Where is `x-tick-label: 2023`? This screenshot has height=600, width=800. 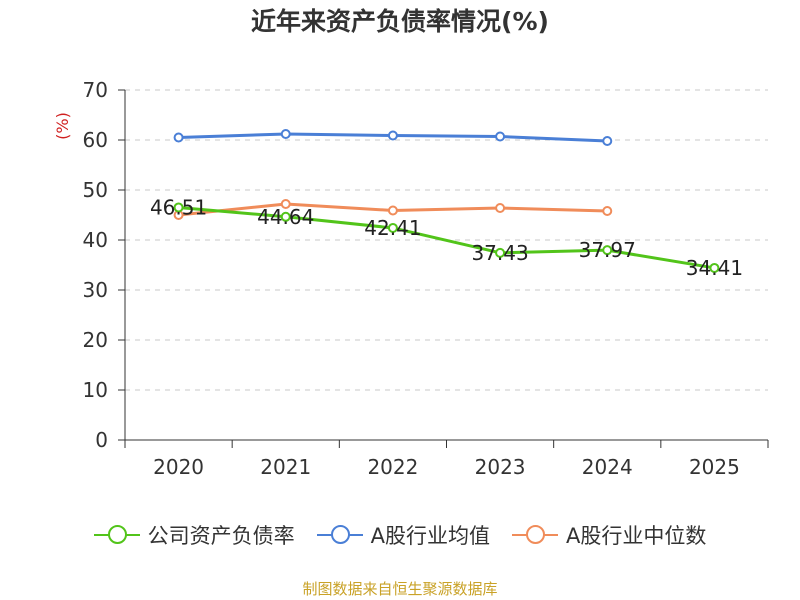
x-tick-label: 2023 is located at coordinates (500, 467).